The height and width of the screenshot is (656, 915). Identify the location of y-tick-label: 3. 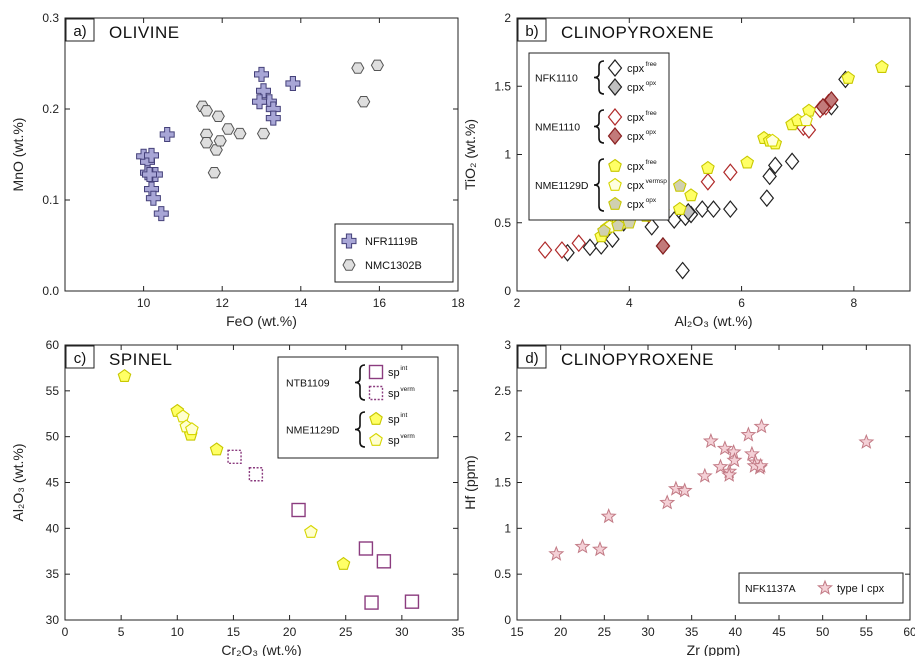
(507, 345).